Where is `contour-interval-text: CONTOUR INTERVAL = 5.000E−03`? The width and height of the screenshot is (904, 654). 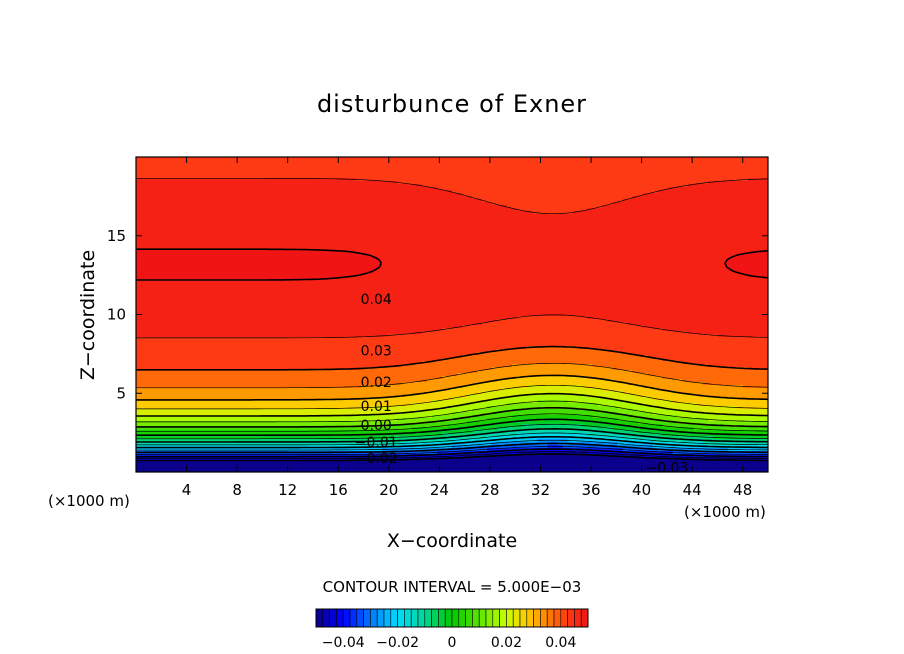 contour-interval-text: CONTOUR INTERVAL = 5.000E−03 is located at coordinates (452, 587).